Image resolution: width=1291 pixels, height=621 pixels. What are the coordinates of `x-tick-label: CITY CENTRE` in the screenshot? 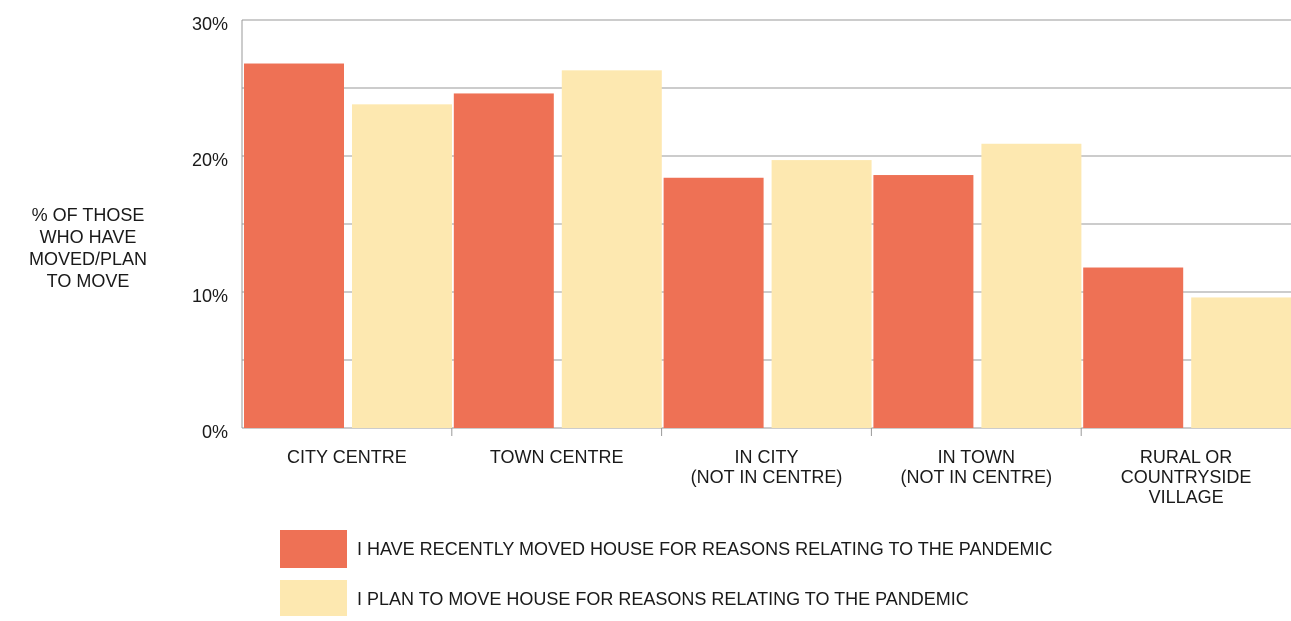 It's located at (347, 457).